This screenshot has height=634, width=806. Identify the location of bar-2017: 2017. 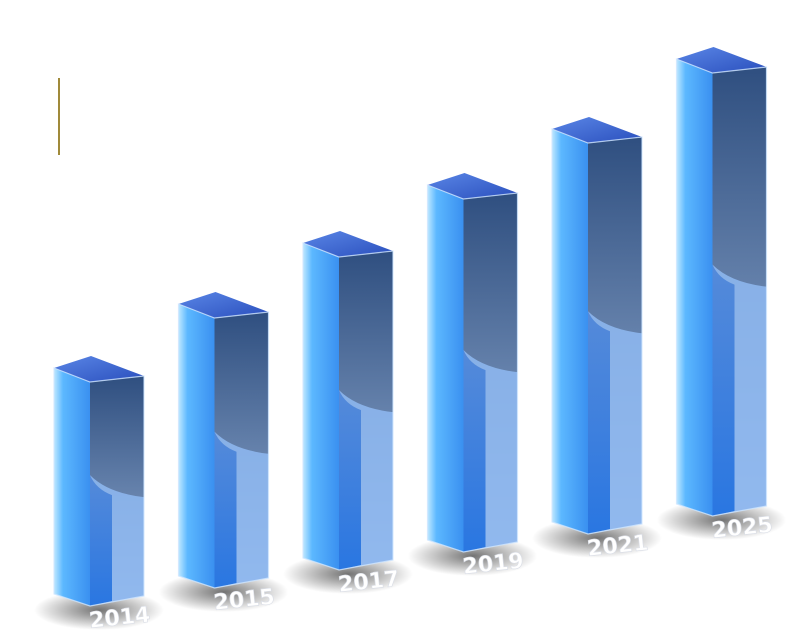
(348, 414).